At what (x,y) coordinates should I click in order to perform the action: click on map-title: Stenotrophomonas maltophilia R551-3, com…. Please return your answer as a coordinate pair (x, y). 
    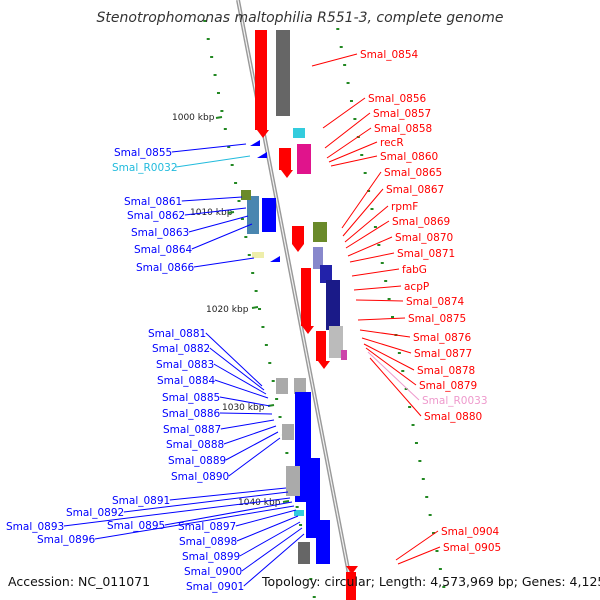
    Looking at the image, I should click on (300, 18).